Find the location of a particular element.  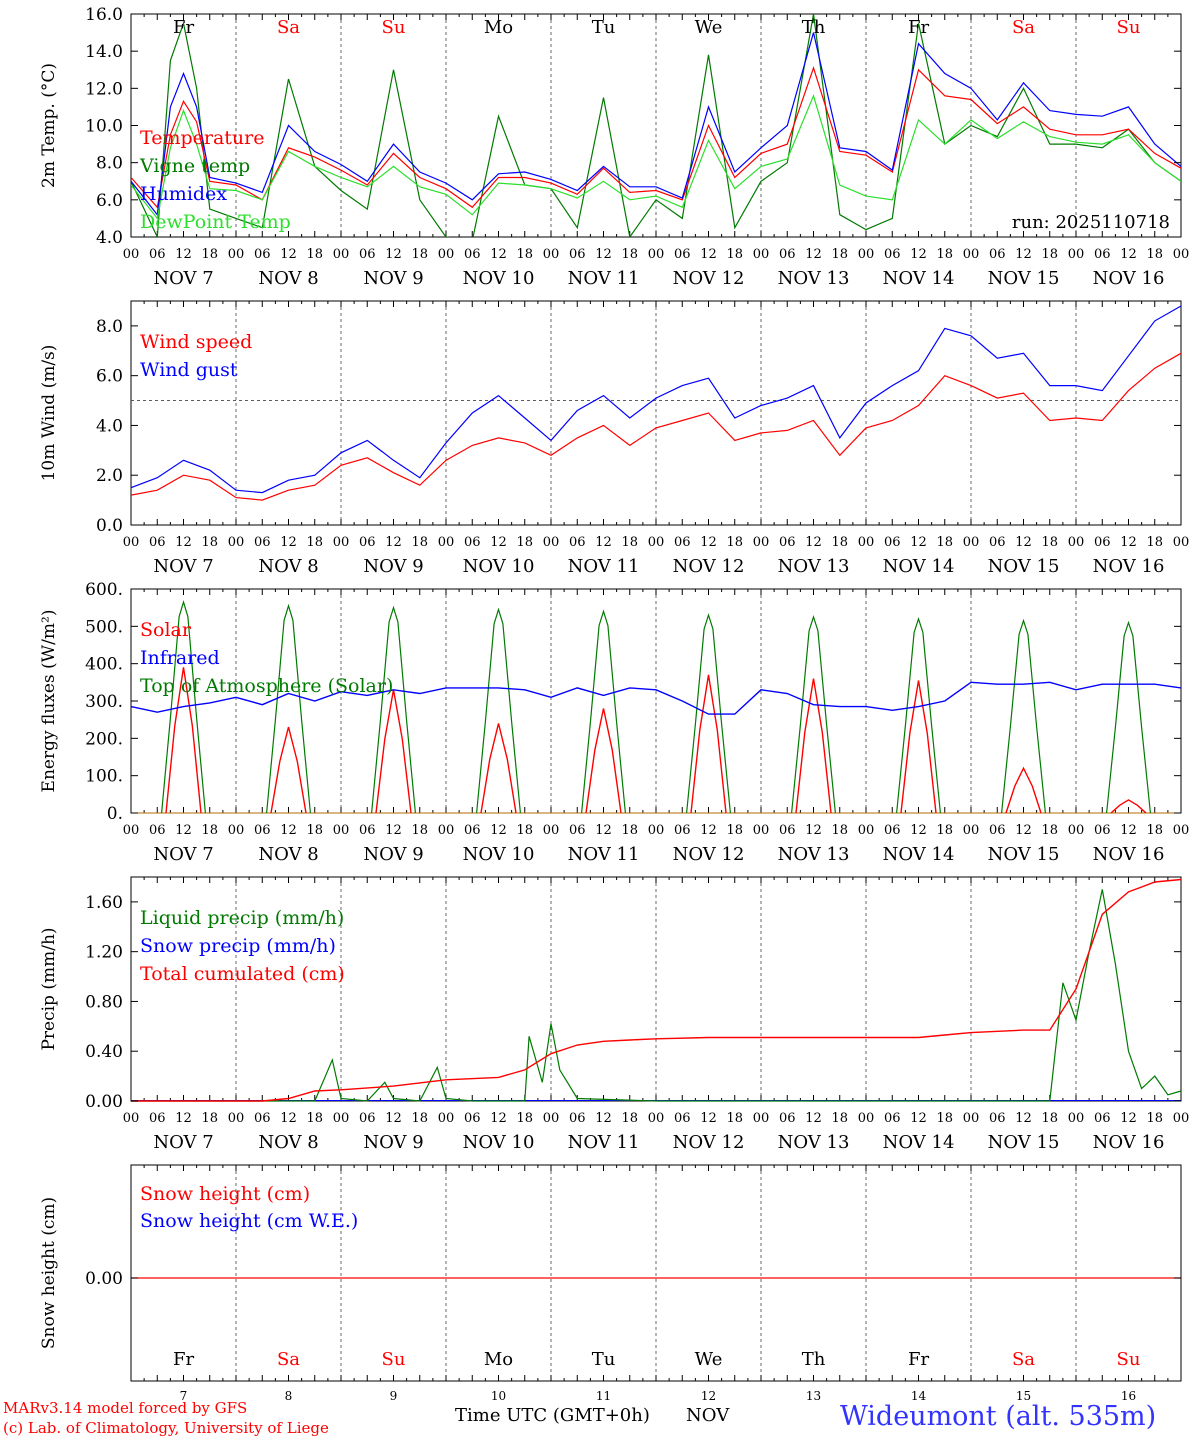

series-wind-speed is located at coordinates (656, 426).